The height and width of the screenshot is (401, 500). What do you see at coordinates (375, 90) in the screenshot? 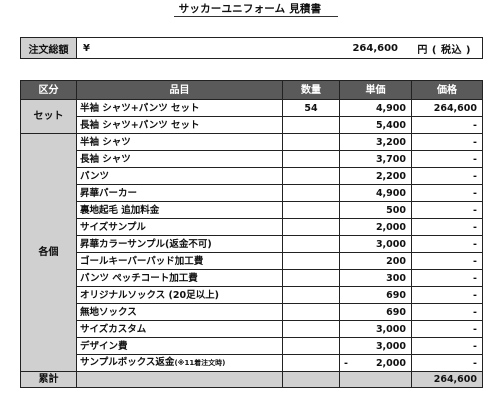
I see `header-unit-price: 単価` at bounding box center [375, 90].